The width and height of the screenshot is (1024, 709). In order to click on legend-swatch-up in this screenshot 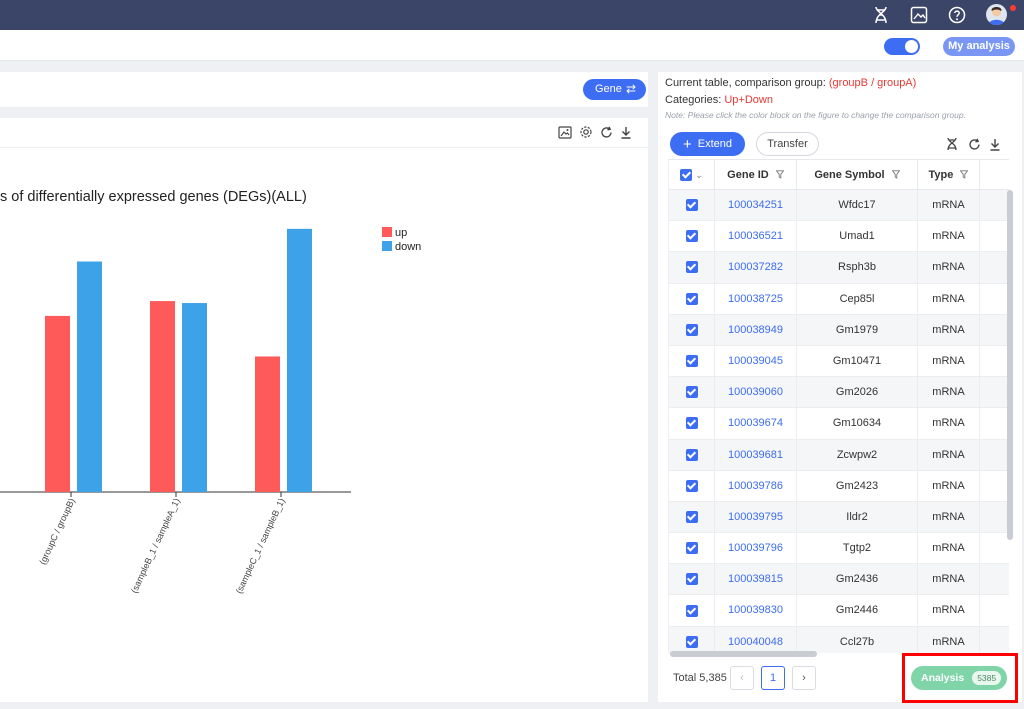, I will do `click(387, 232)`.